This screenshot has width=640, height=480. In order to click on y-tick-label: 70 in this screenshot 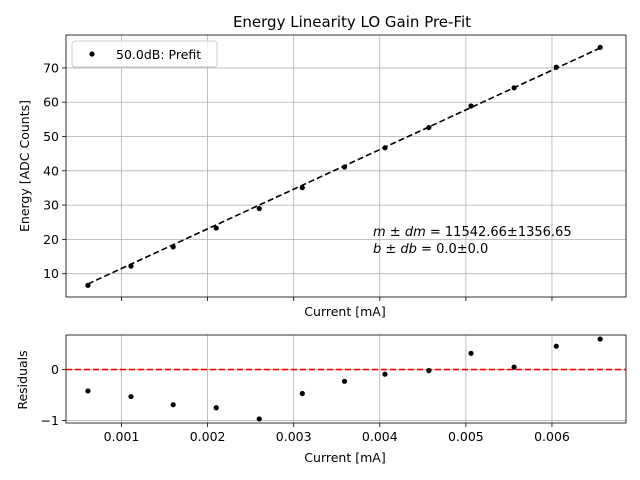, I will do `click(51, 67)`.